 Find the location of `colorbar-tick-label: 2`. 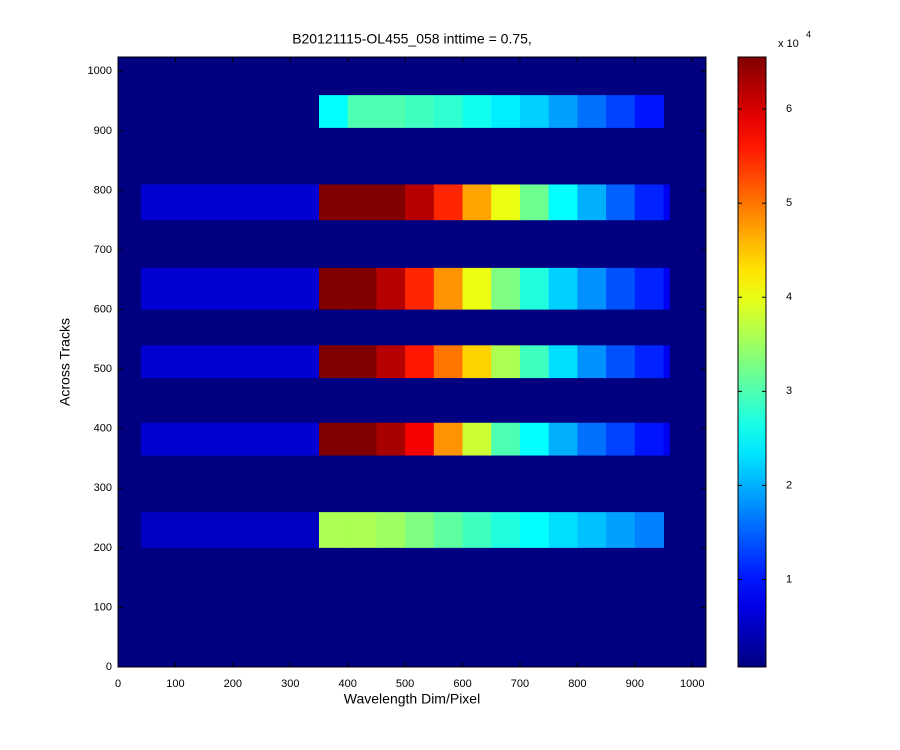

colorbar-tick-label: 2 is located at coordinates (789, 485).